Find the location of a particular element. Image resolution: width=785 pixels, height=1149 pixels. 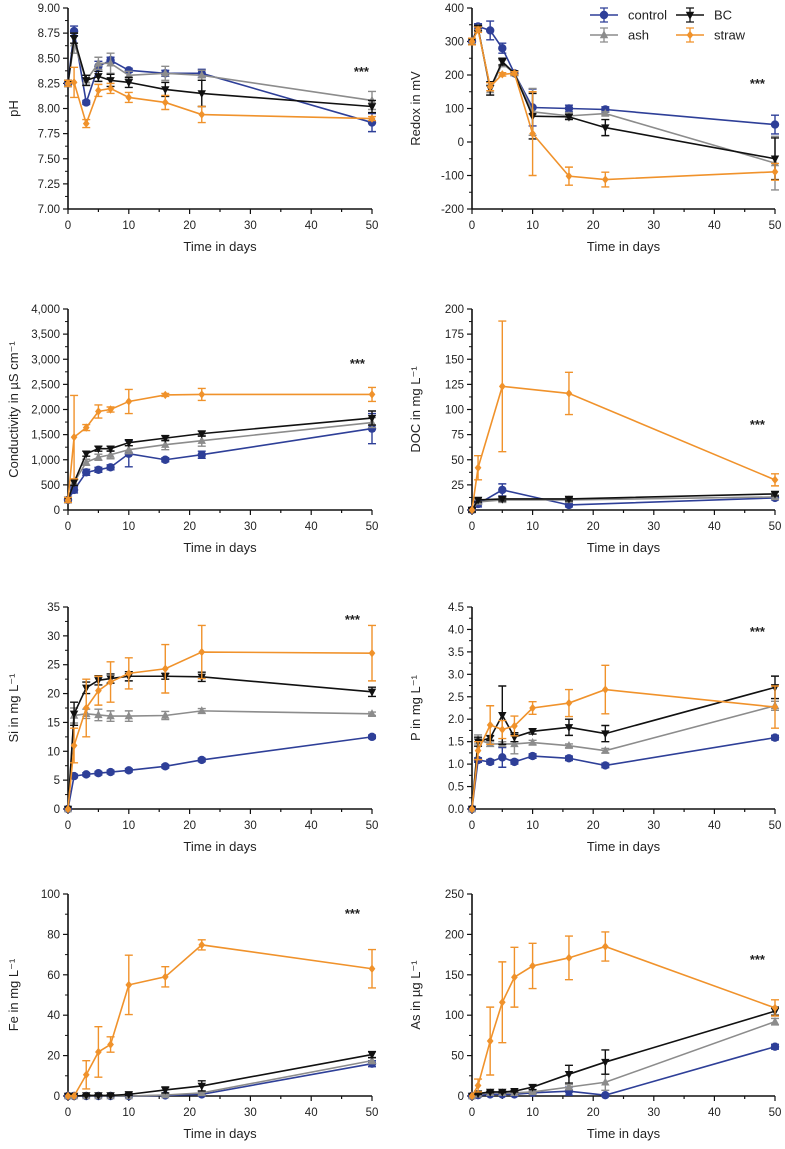

legend-label: straw is located at coordinates (730, 35).